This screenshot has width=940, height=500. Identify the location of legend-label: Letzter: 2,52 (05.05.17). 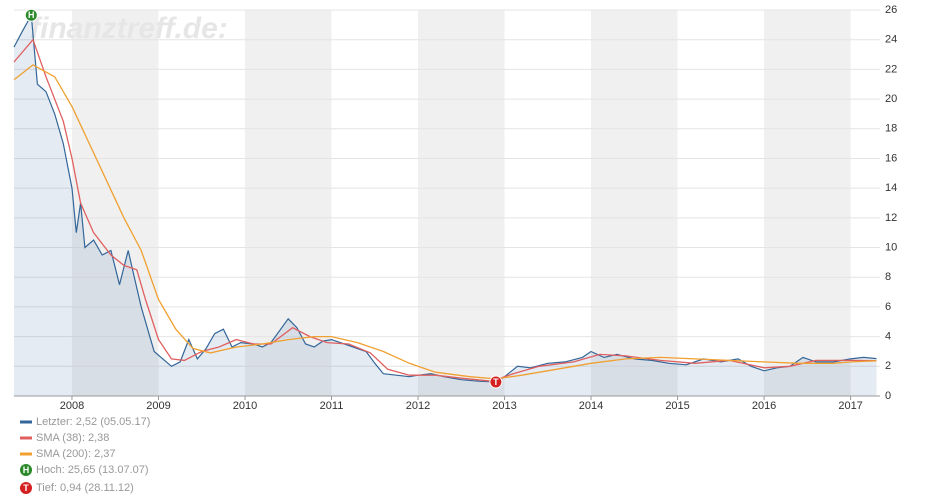
(93, 422).